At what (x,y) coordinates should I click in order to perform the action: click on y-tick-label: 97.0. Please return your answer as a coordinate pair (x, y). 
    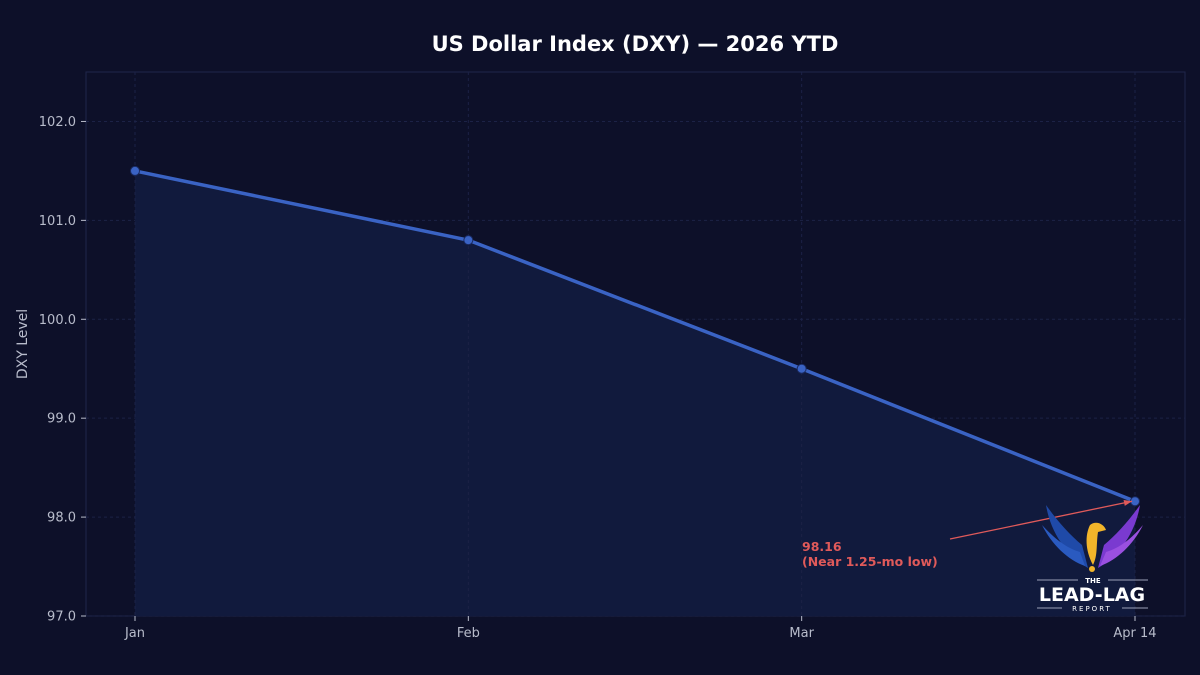
    Looking at the image, I should click on (61, 617).